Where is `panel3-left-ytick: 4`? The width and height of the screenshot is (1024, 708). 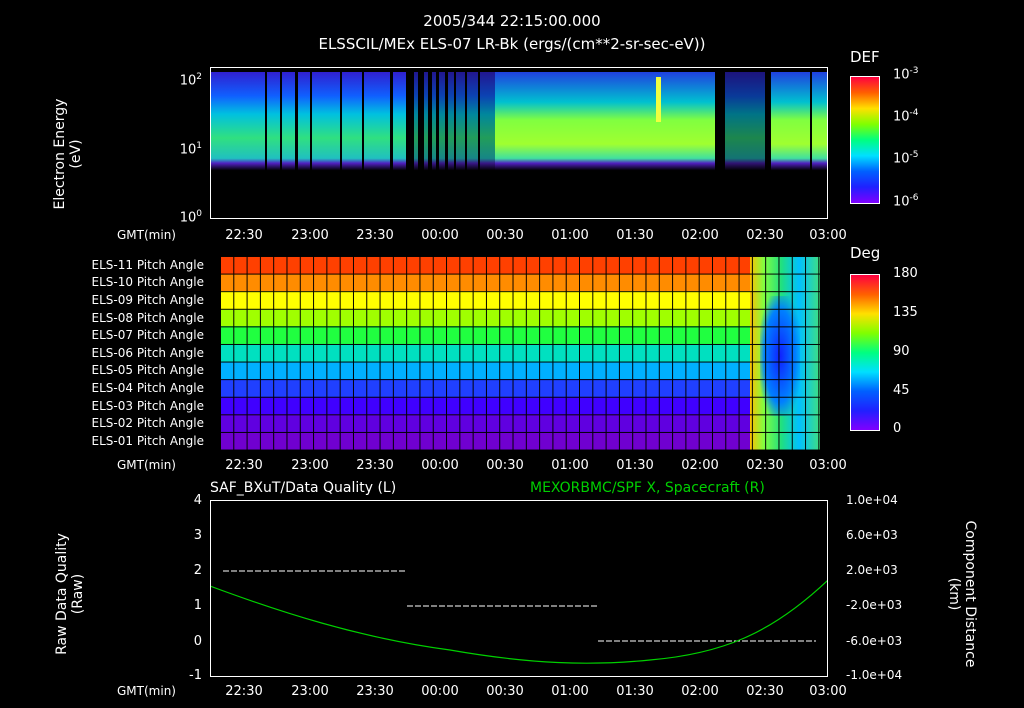 panel3-left-ytick: 4 is located at coordinates (197, 500).